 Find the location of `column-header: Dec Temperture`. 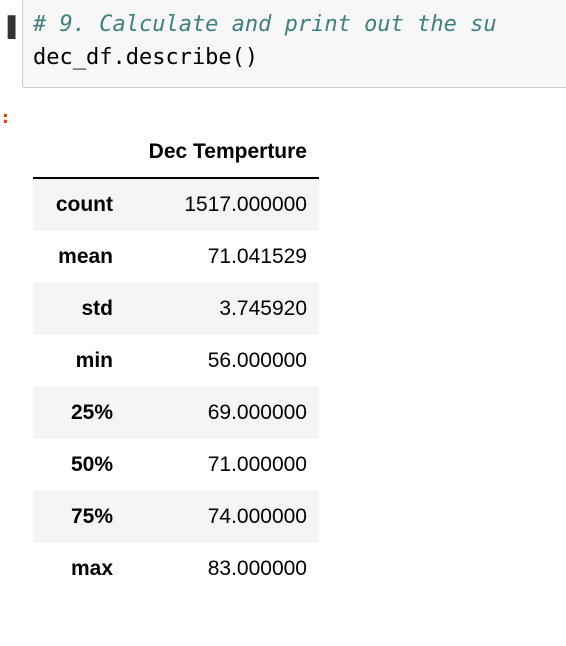

column-header: Dec Temperture is located at coordinates (222, 153).